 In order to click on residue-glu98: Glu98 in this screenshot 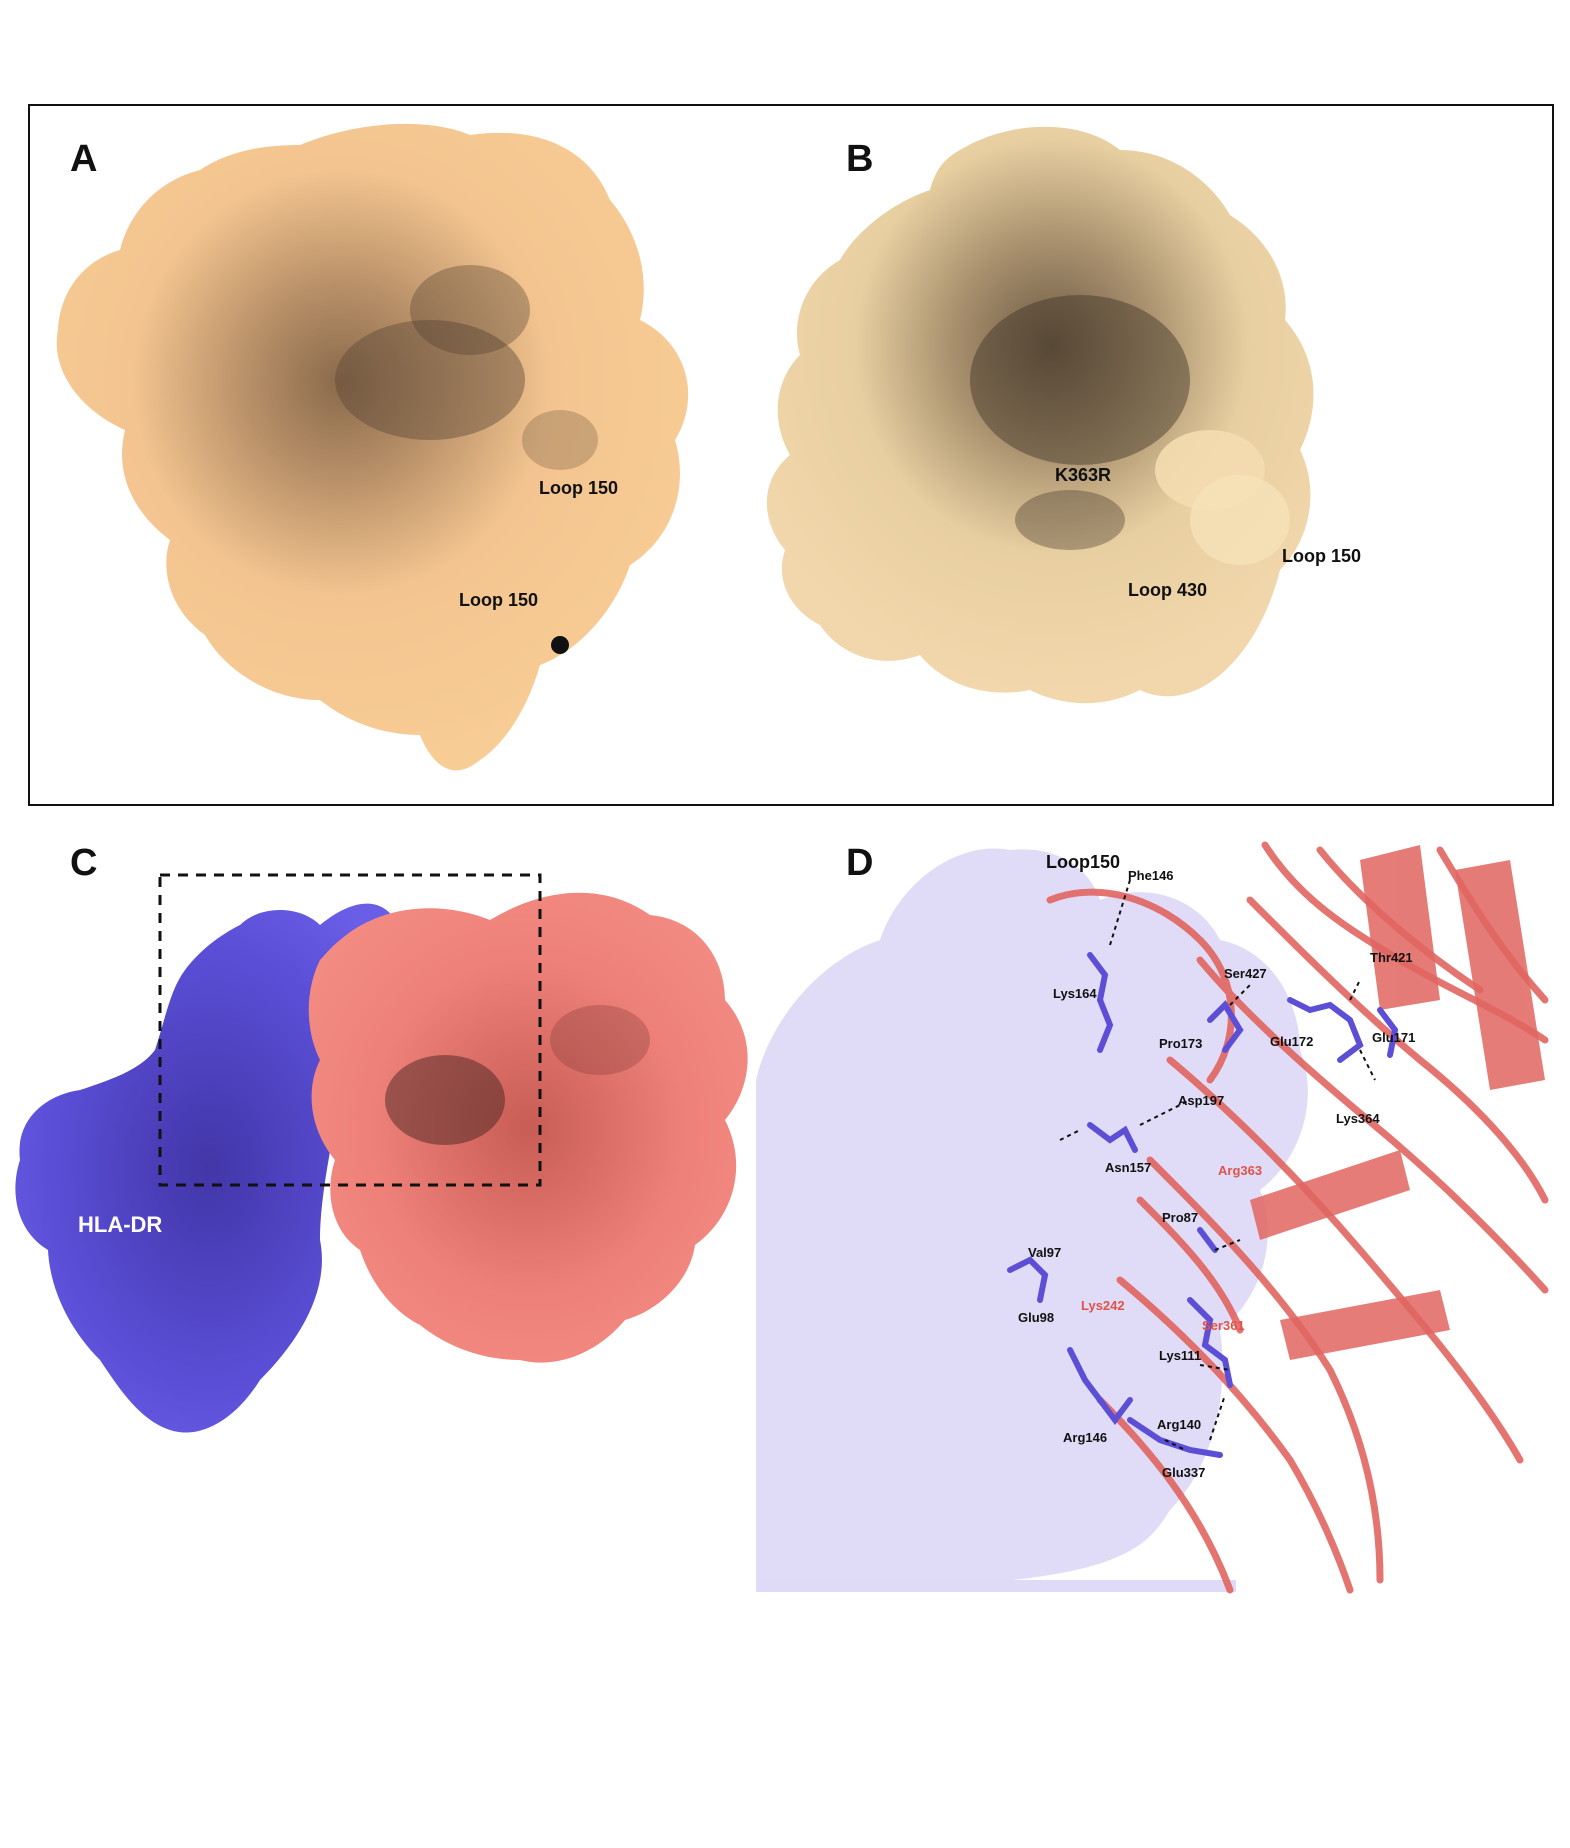, I will do `click(1036, 1317)`.